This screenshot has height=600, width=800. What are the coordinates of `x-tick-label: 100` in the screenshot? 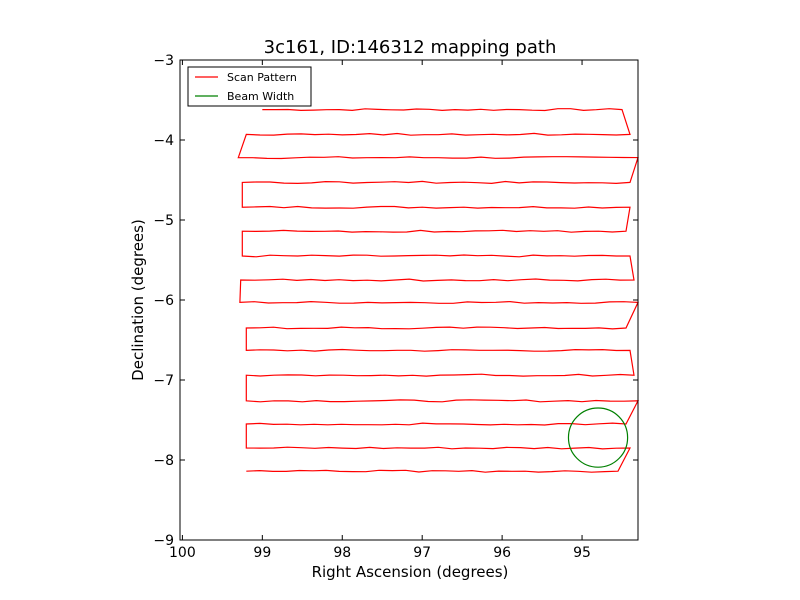 It's located at (182, 553).